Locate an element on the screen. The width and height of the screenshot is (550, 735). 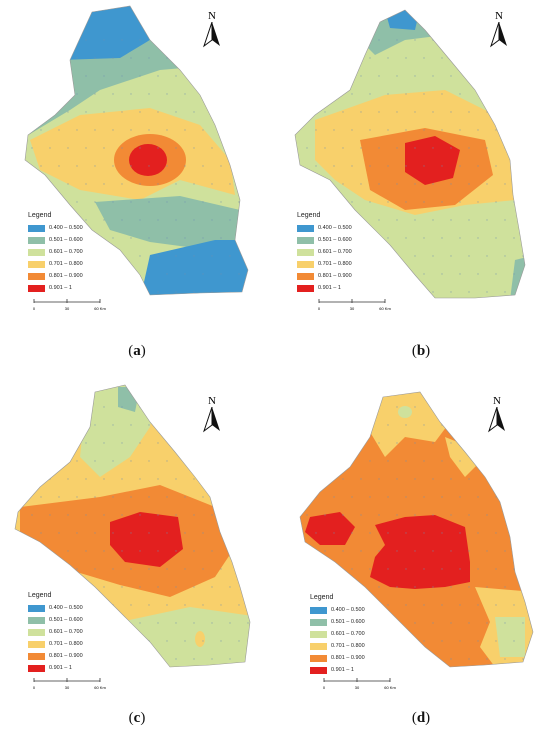
legend-label: 0.601 – 0.700 is located at coordinates (66, 632).